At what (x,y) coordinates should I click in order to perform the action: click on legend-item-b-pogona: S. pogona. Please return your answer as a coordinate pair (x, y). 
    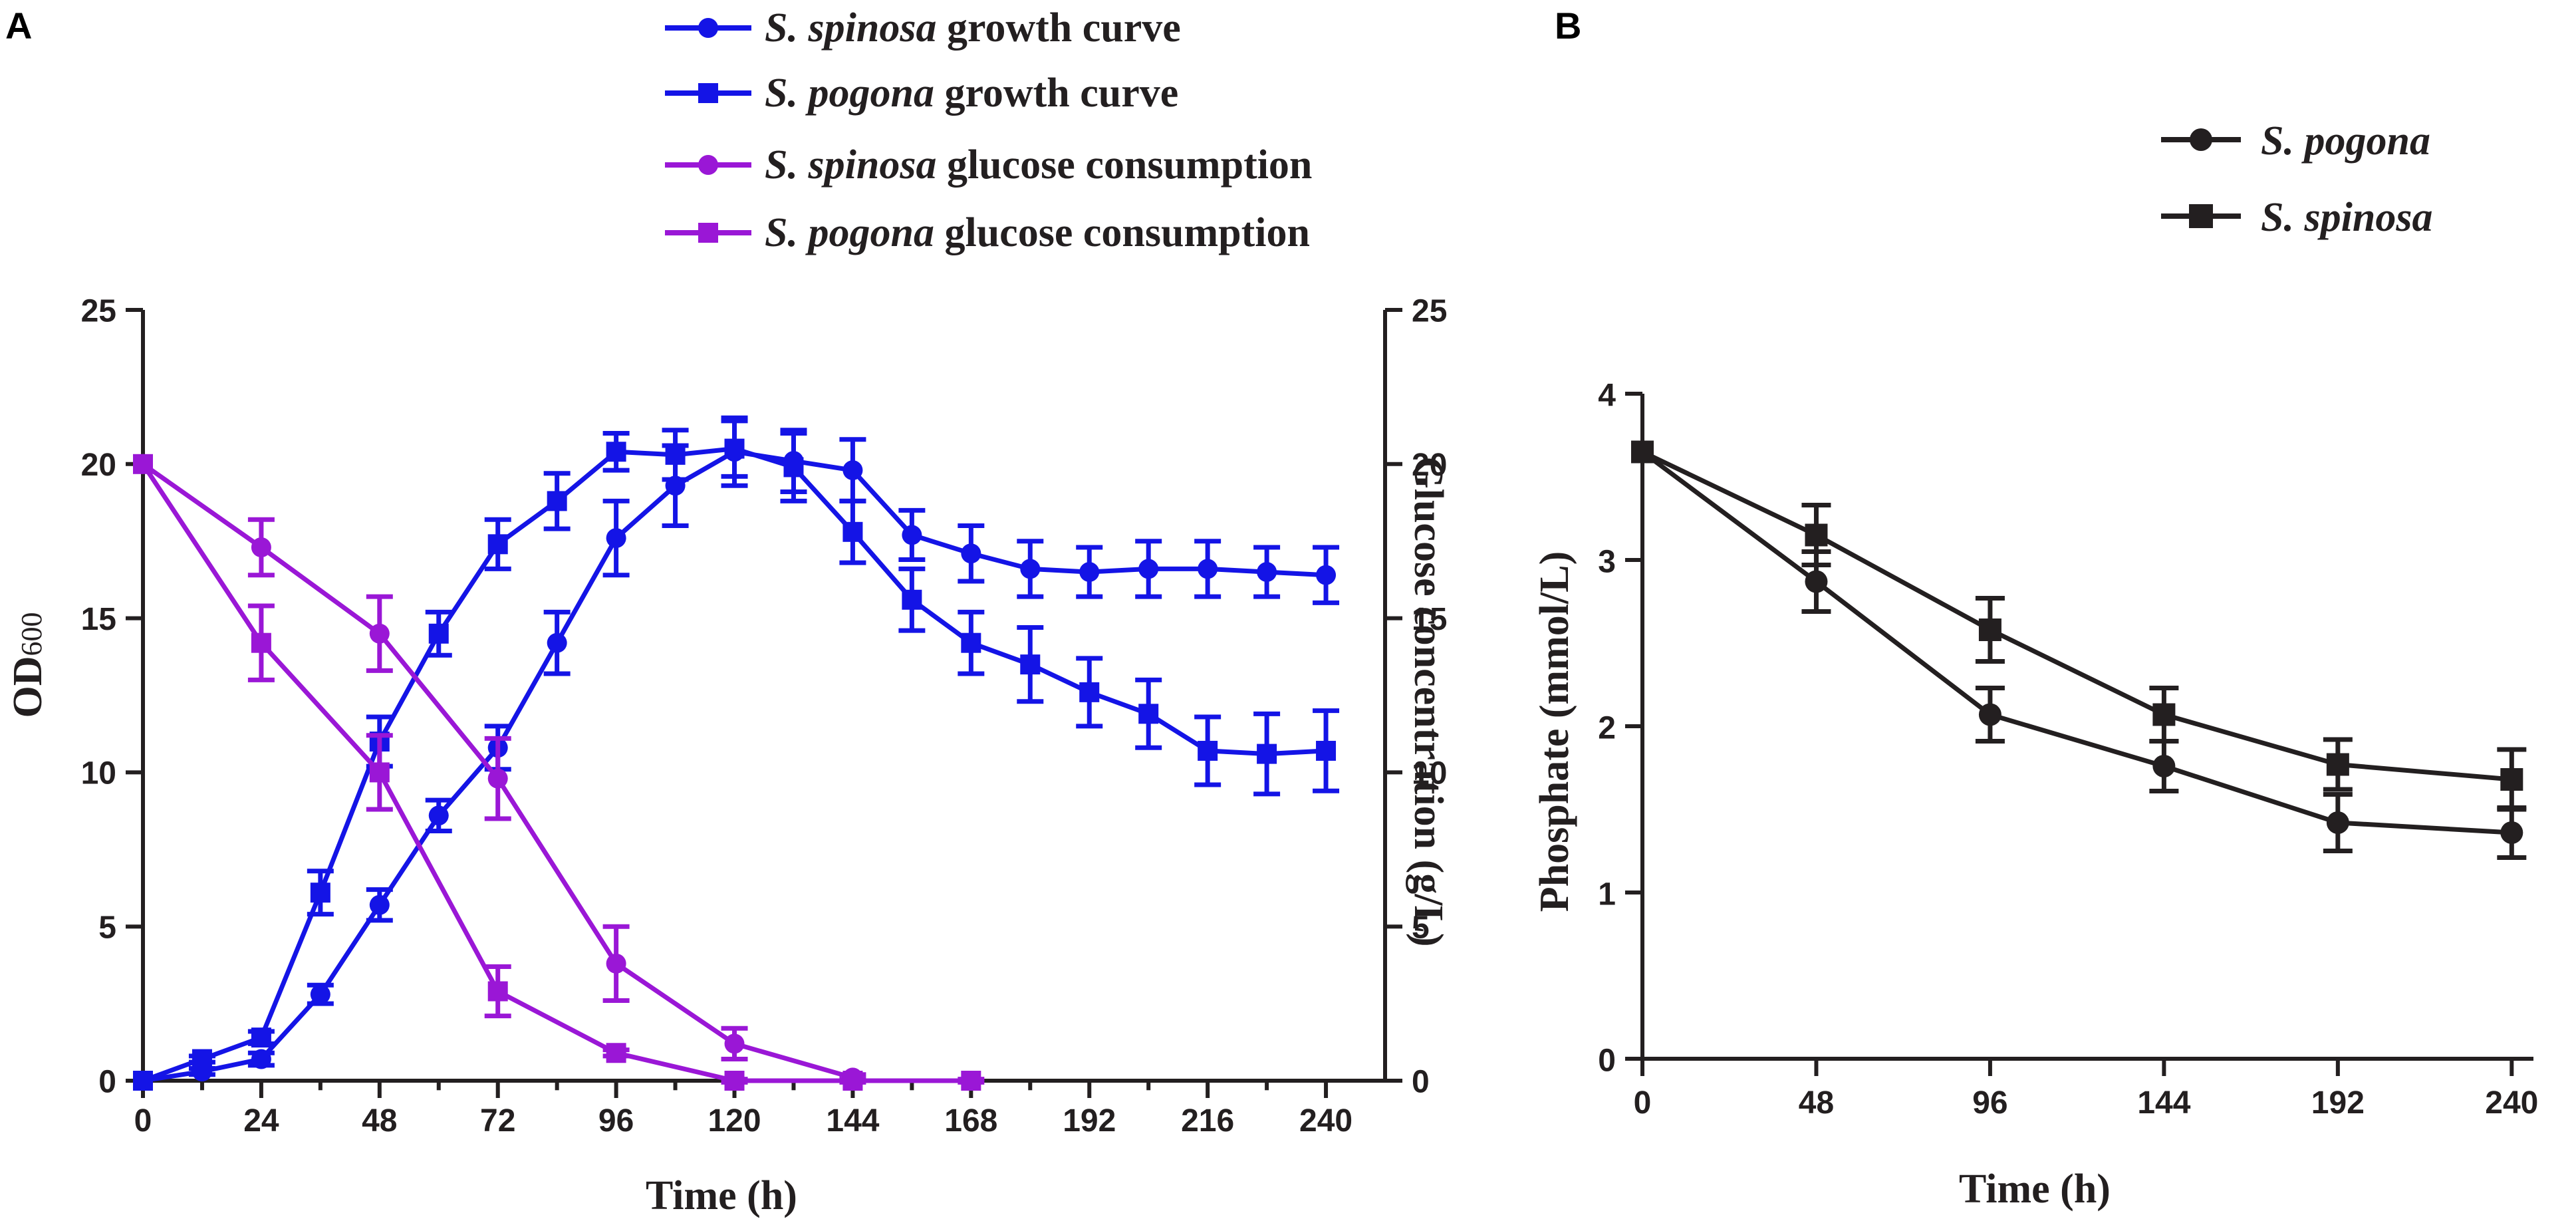
    Looking at the image, I should click on (2295, 141).